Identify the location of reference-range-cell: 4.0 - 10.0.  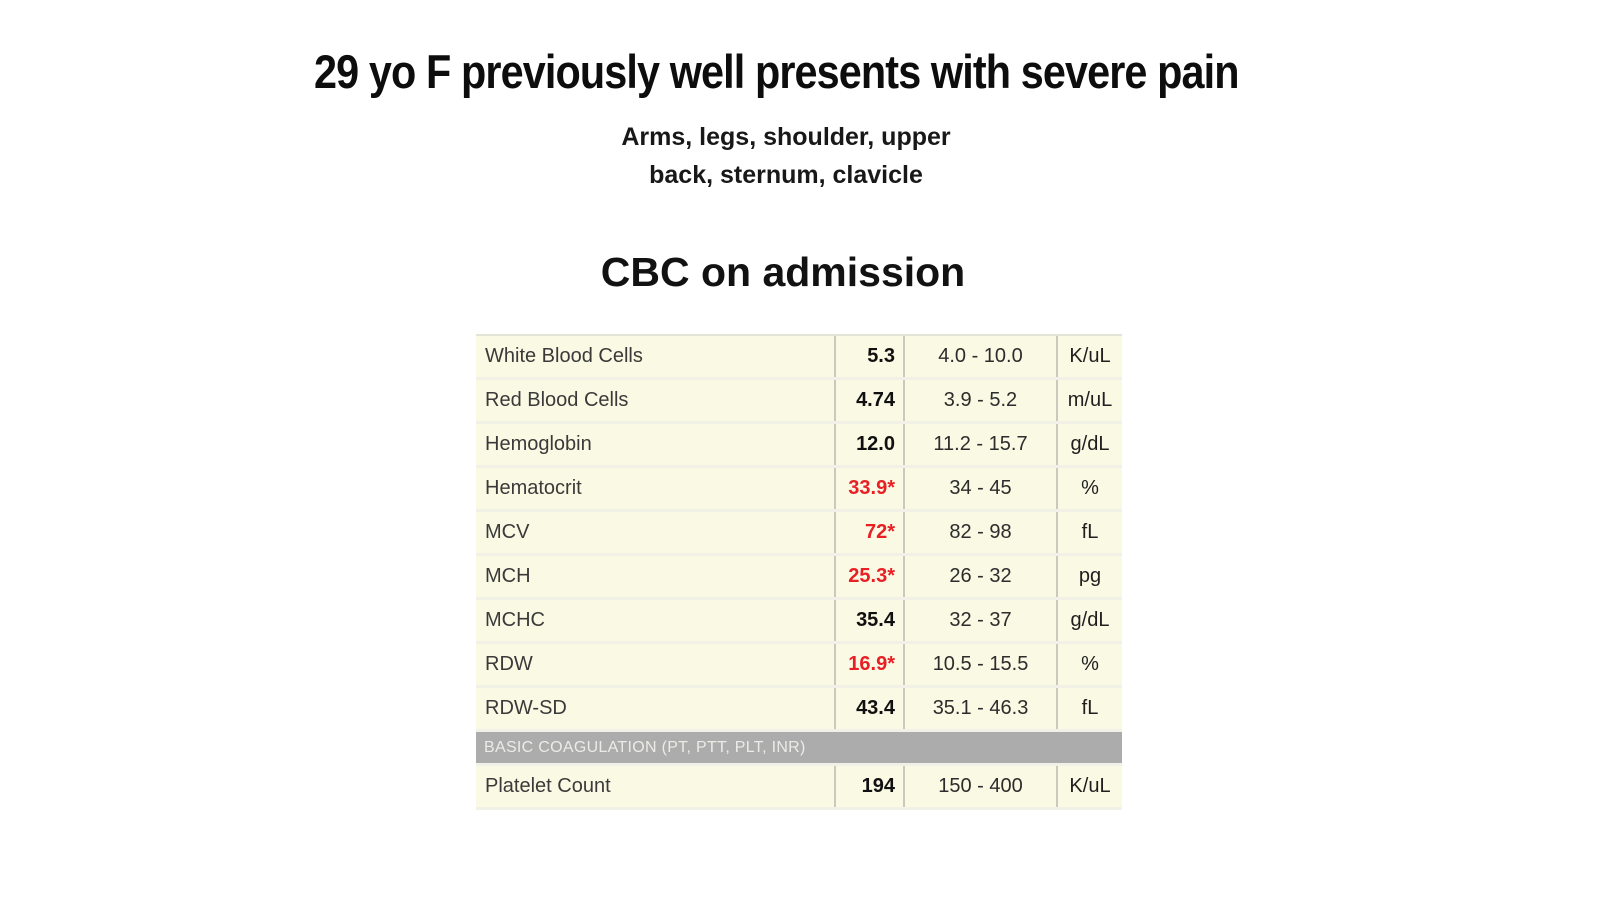
(980, 357).